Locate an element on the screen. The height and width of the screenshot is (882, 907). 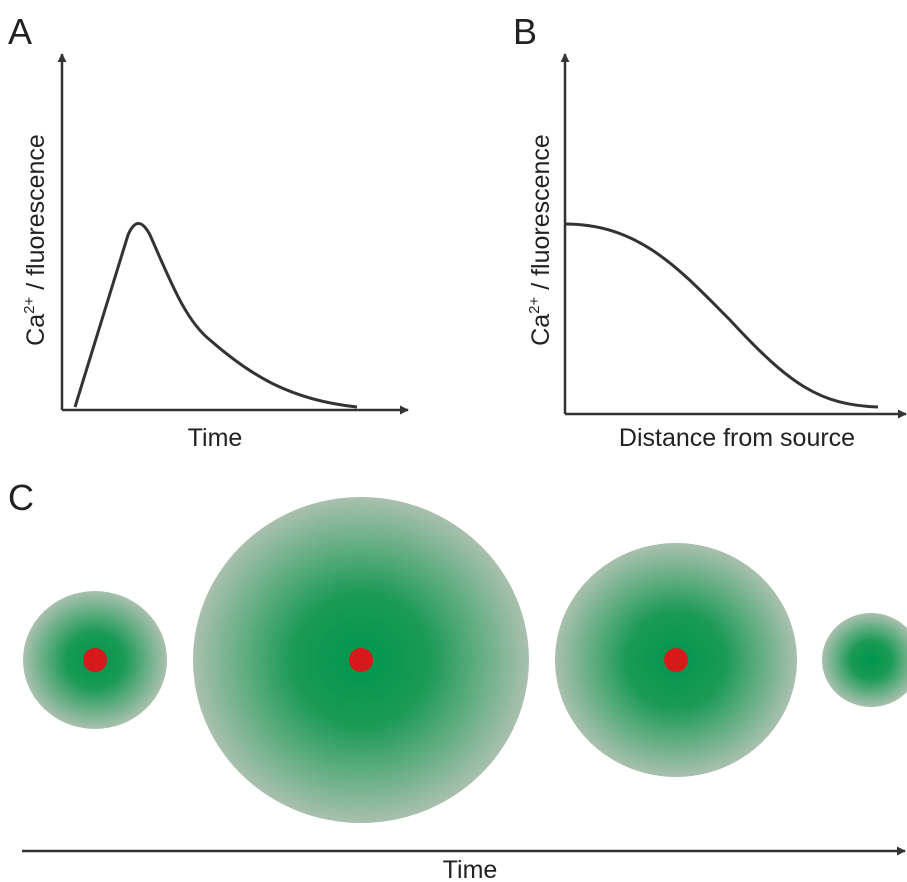
distance-curve is located at coordinates (721, 315).